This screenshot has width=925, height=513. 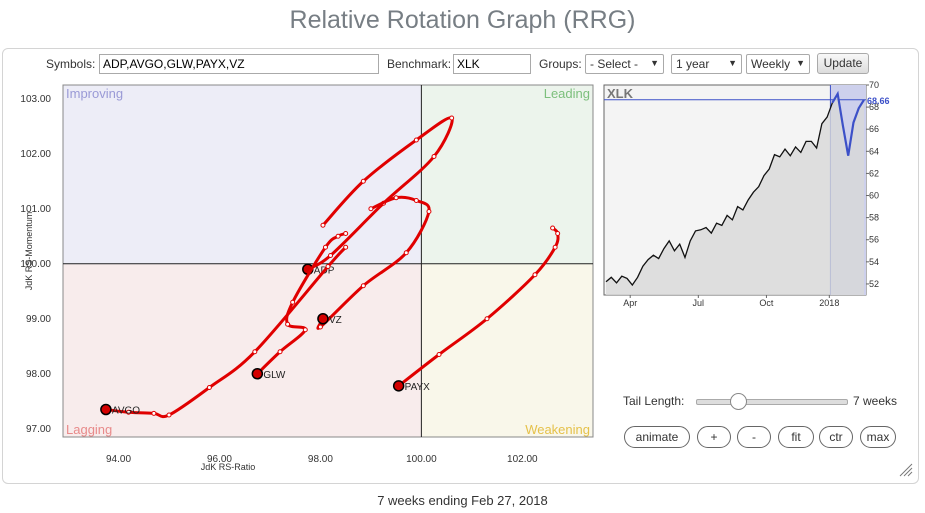 I want to click on benchmark-x-tick-label: Jul, so click(x=699, y=303).